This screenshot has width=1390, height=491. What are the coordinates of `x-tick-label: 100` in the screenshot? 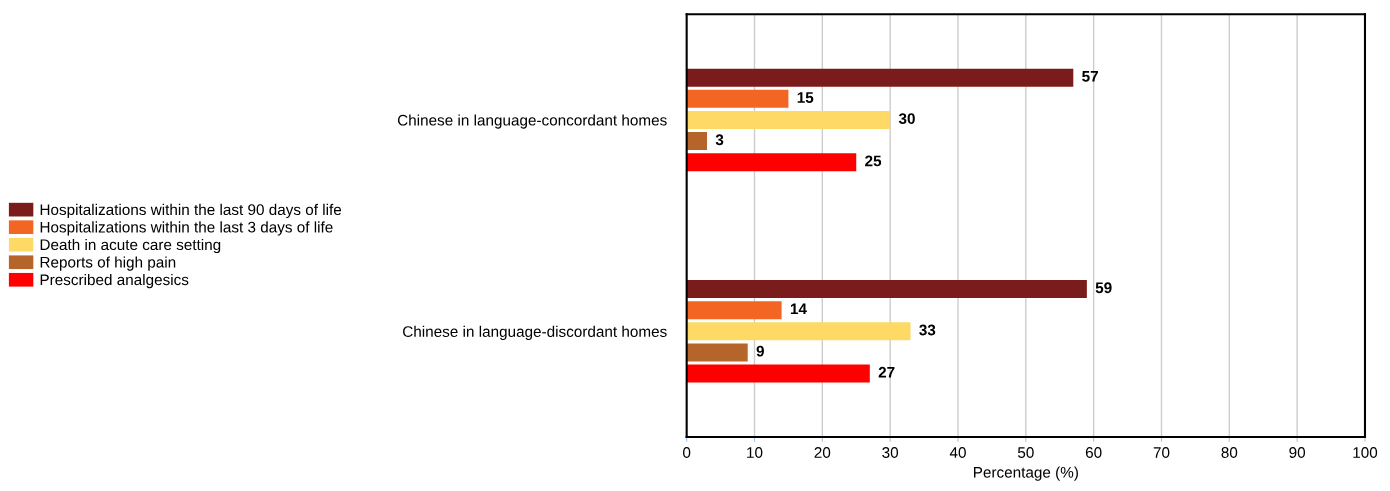 It's located at (1365, 452).